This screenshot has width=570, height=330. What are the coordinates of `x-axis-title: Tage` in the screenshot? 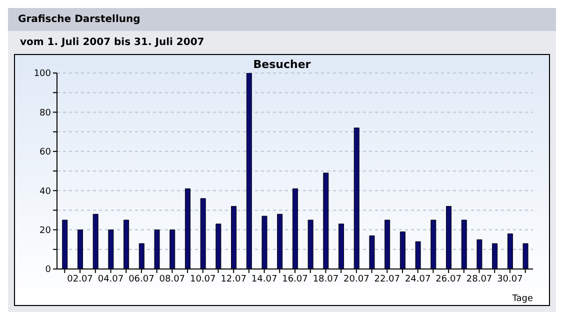 It's located at (522, 299).